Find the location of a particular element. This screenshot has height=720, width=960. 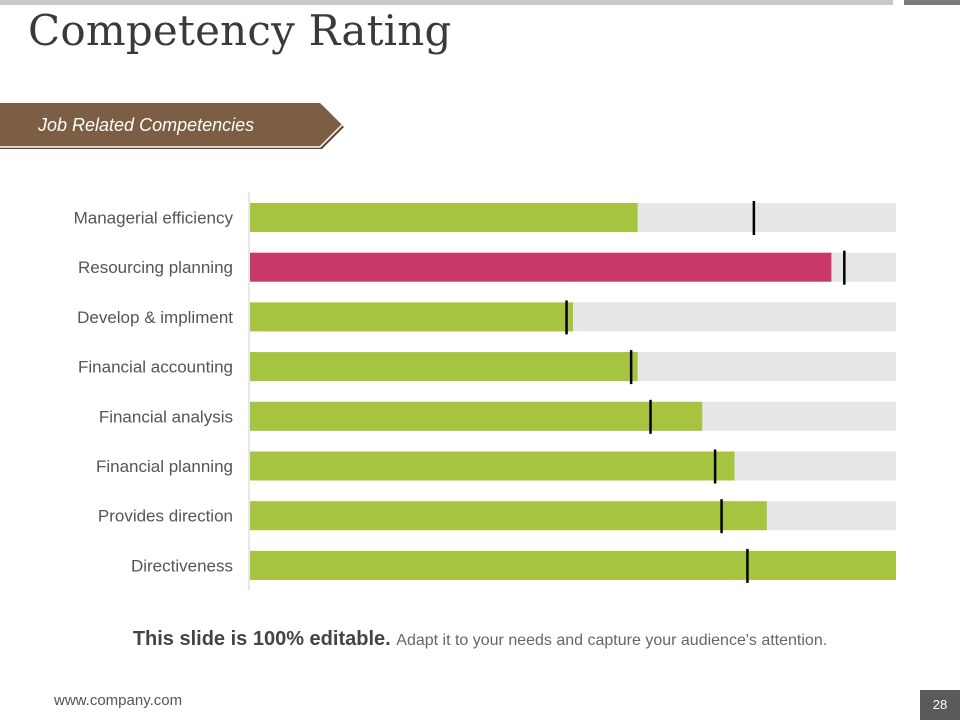

slide-title: Competency Rating is located at coordinates (240, 30).